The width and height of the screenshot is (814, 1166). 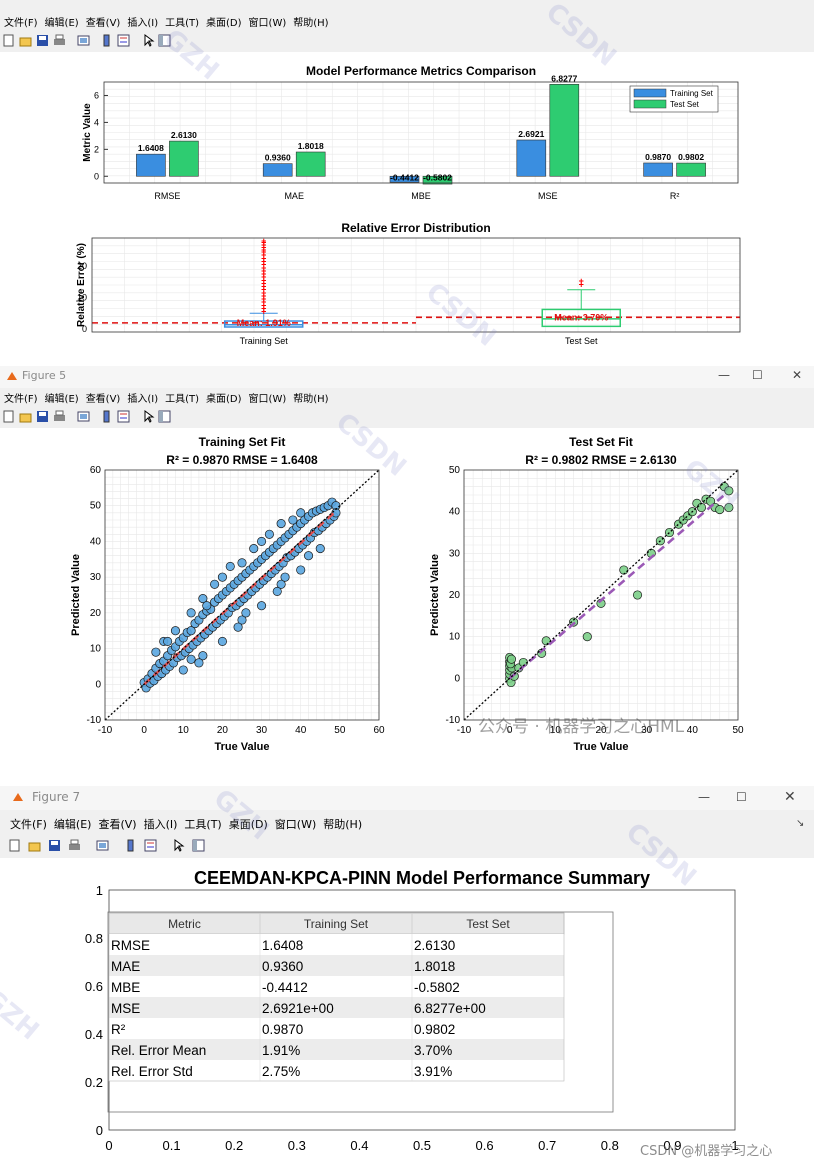 I want to click on summary-ytick-label: 0.6, so click(x=94, y=986).